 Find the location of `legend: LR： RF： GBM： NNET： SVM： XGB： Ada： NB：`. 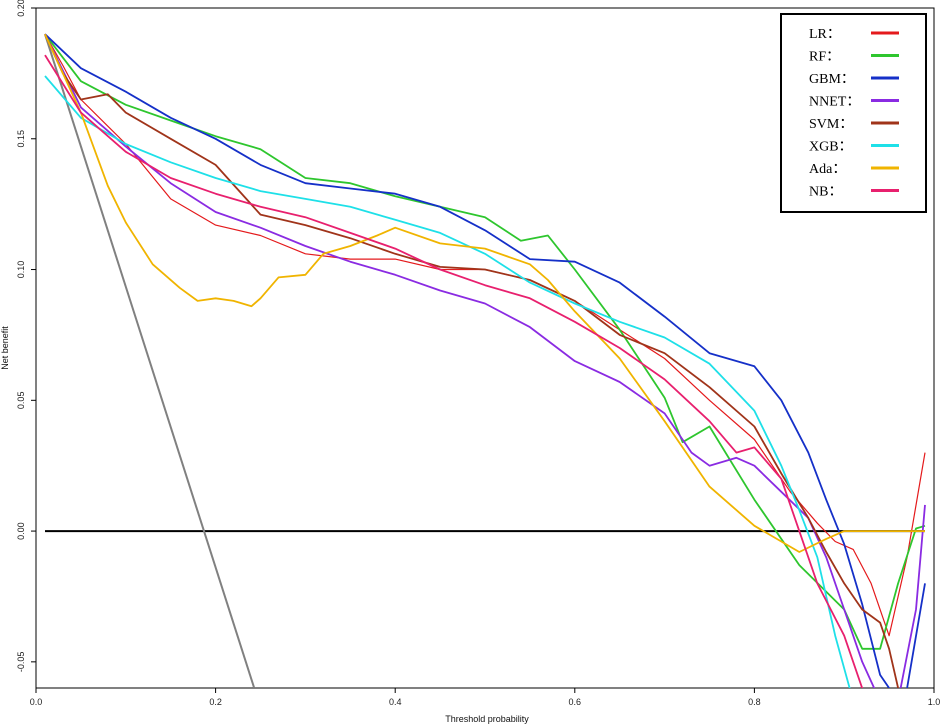

legend: LR： RF： GBM： NNET： SVM： XGB： Ada： NB： is located at coordinates (853, 113).